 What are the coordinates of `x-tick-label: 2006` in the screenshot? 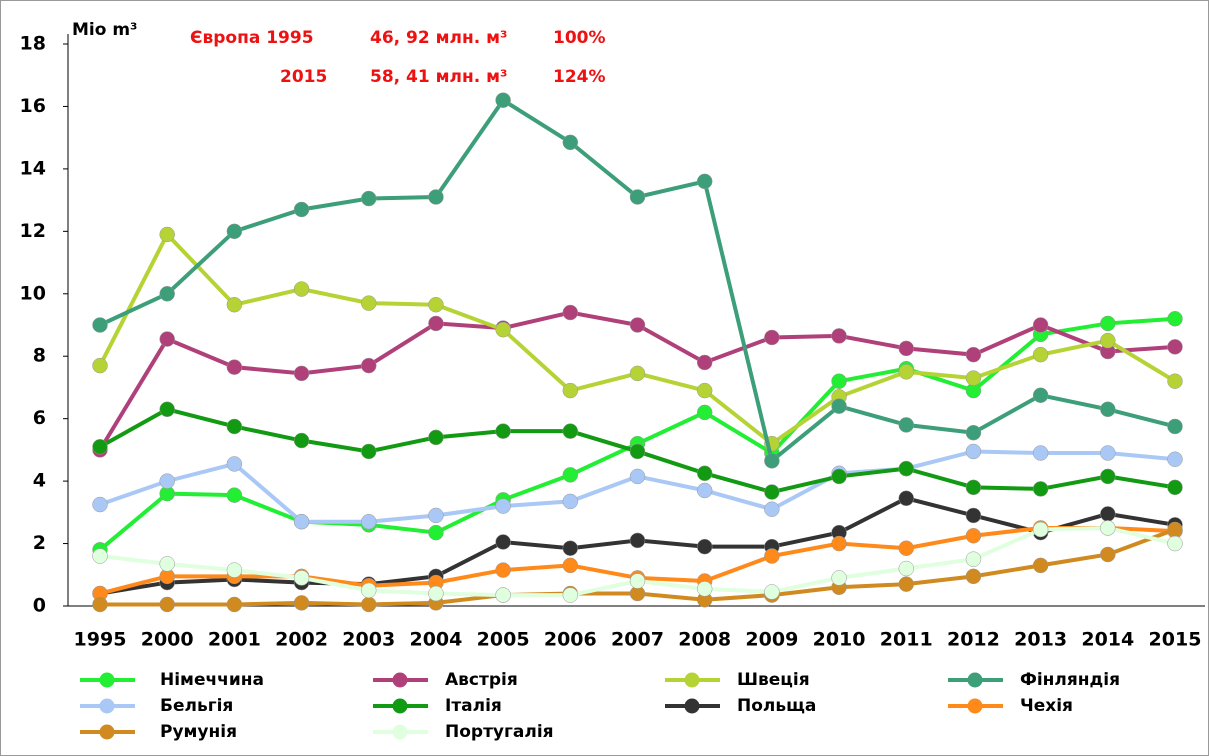 It's located at (570, 640).